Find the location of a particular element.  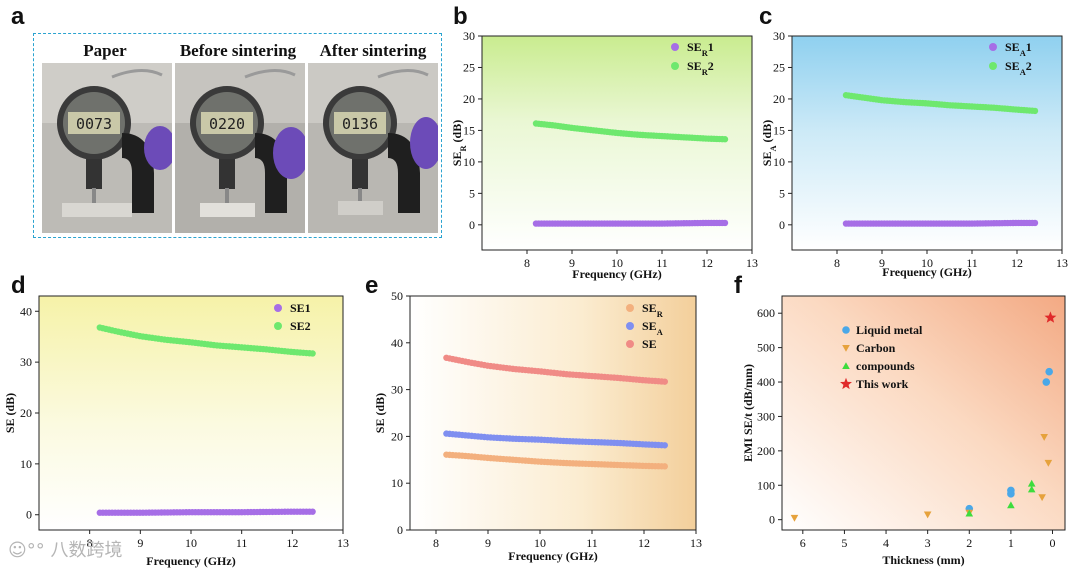

panel-label-d: d is located at coordinates (18, 285).